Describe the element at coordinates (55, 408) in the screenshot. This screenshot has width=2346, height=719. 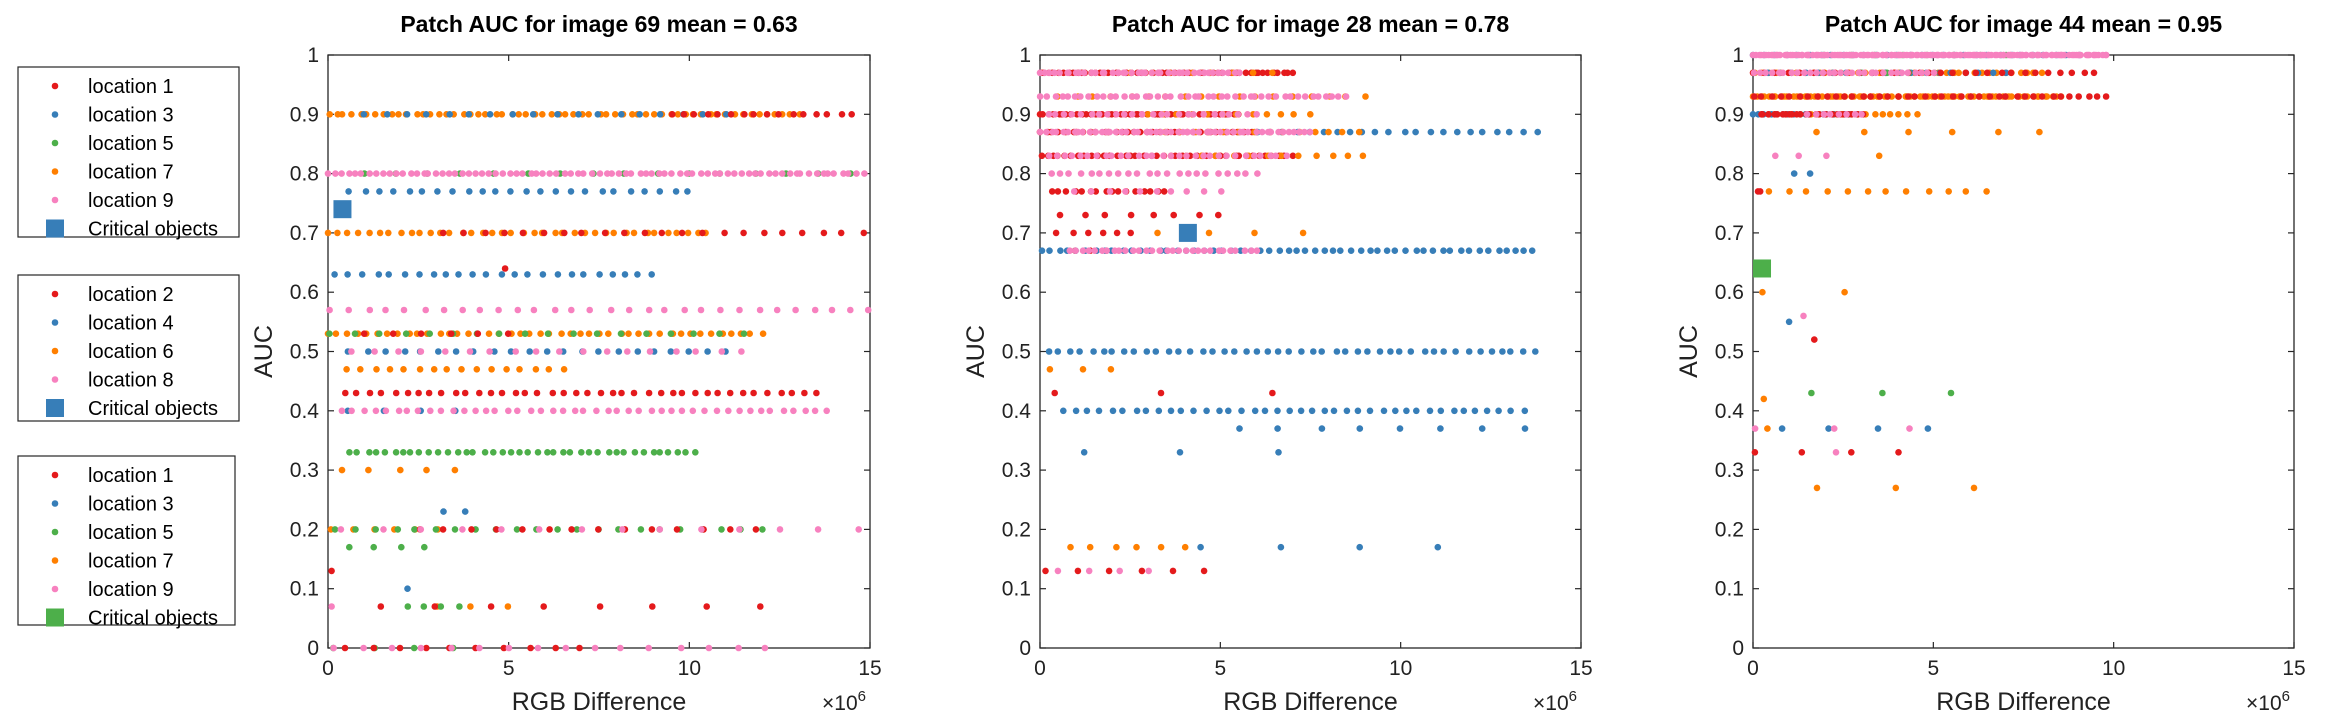
I see `legend-square-marker` at that location.